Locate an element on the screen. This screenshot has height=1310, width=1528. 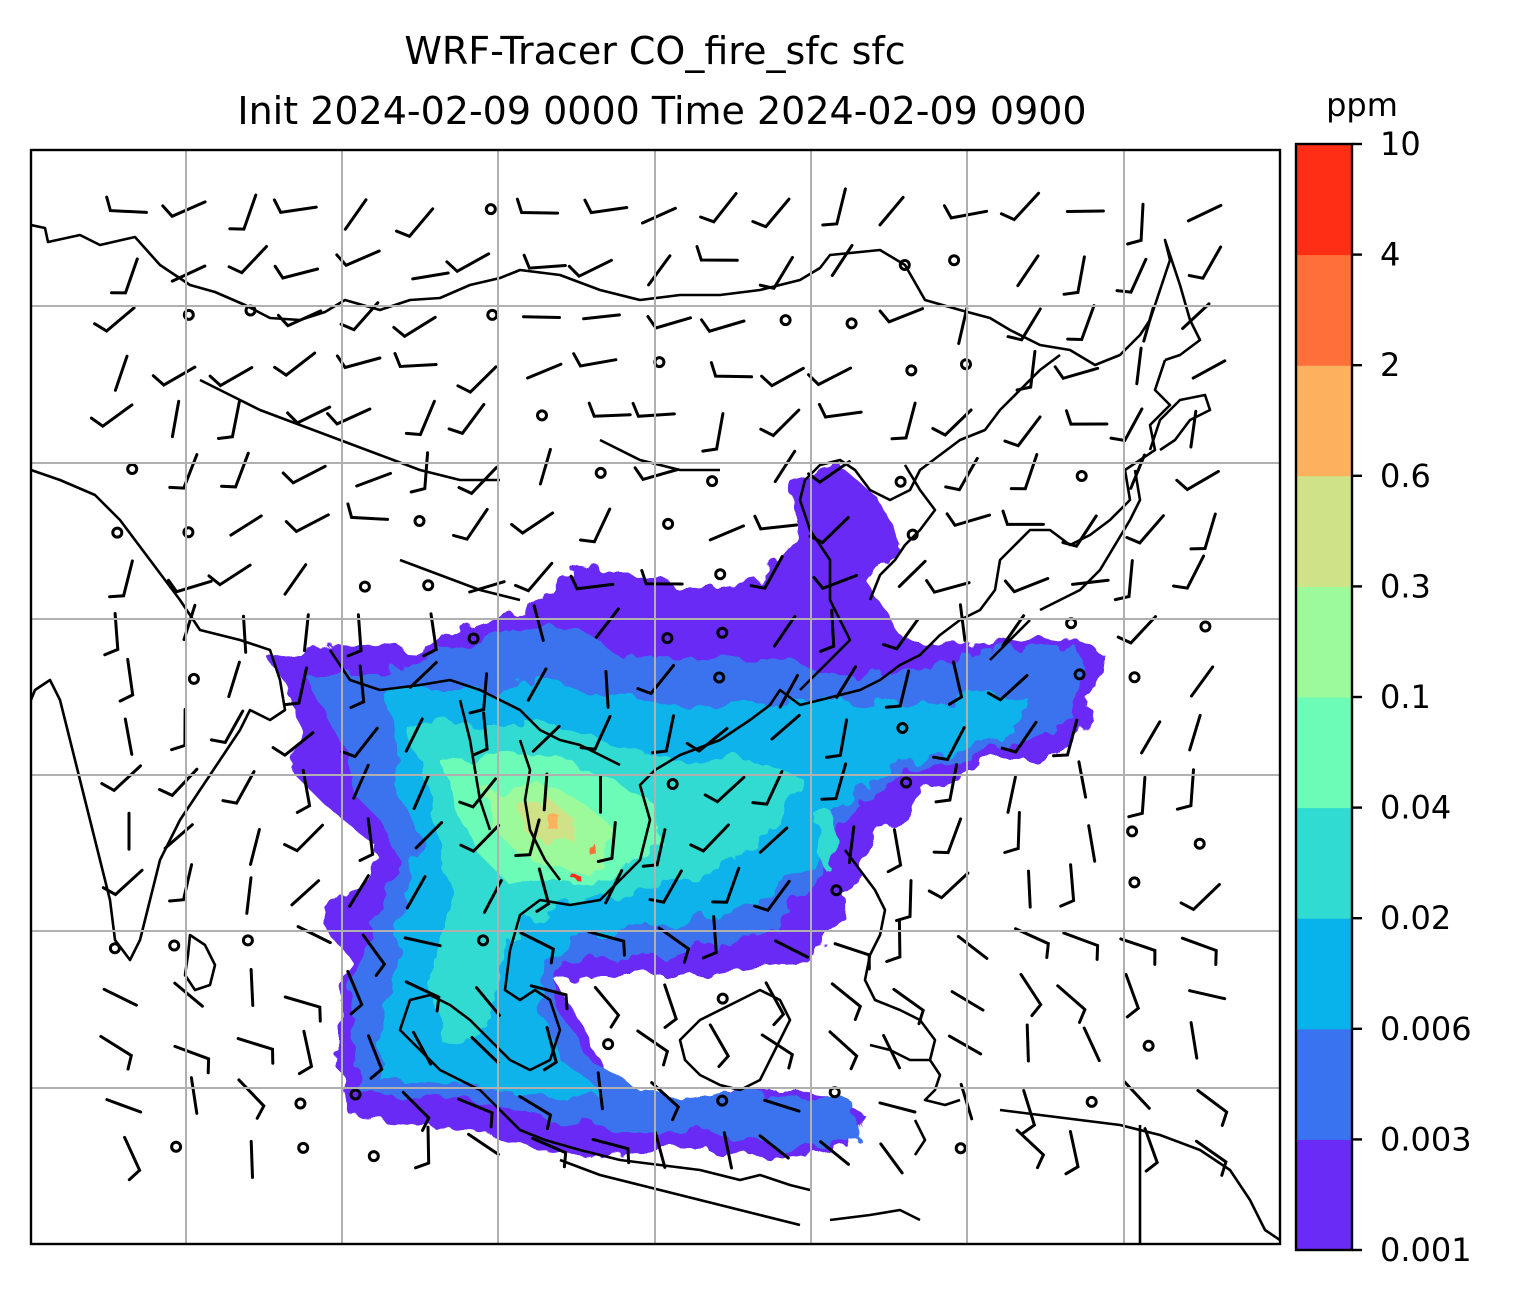
colorbar-tick-label: 2 is located at coordinates (1390, 365).